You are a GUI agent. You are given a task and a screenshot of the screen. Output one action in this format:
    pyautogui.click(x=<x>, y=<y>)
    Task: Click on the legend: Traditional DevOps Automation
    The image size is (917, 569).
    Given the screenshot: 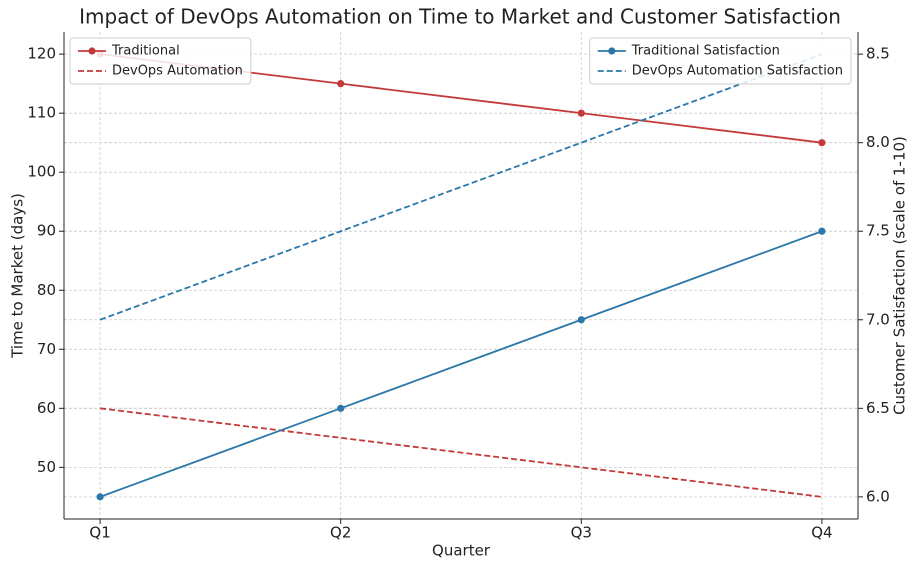 What is the action you would take?
    pyautogui.click(x=160, y=61)
    